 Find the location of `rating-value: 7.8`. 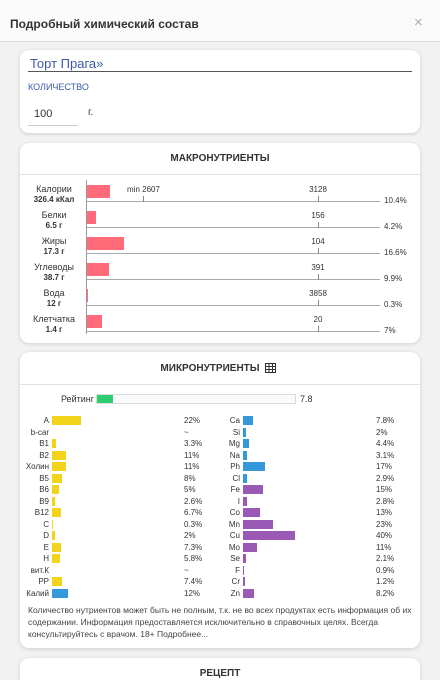

rating-value: 7.8 is located at coordinates (306, 399).